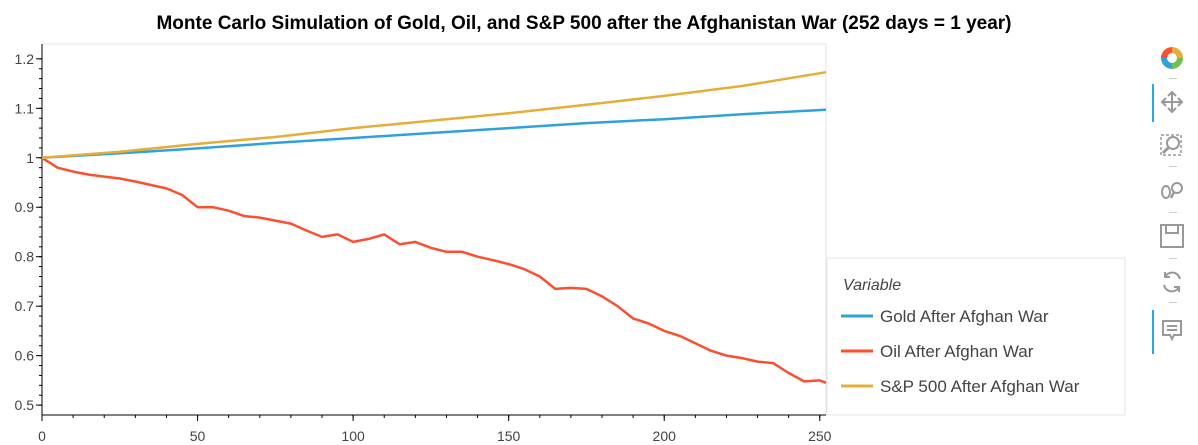 This screenshot has height=445, width=1198. I want to click on y-axis: 0.5 0.6 0.7 0.8 0.9 1 1.1 1.2, so click(29, 229).